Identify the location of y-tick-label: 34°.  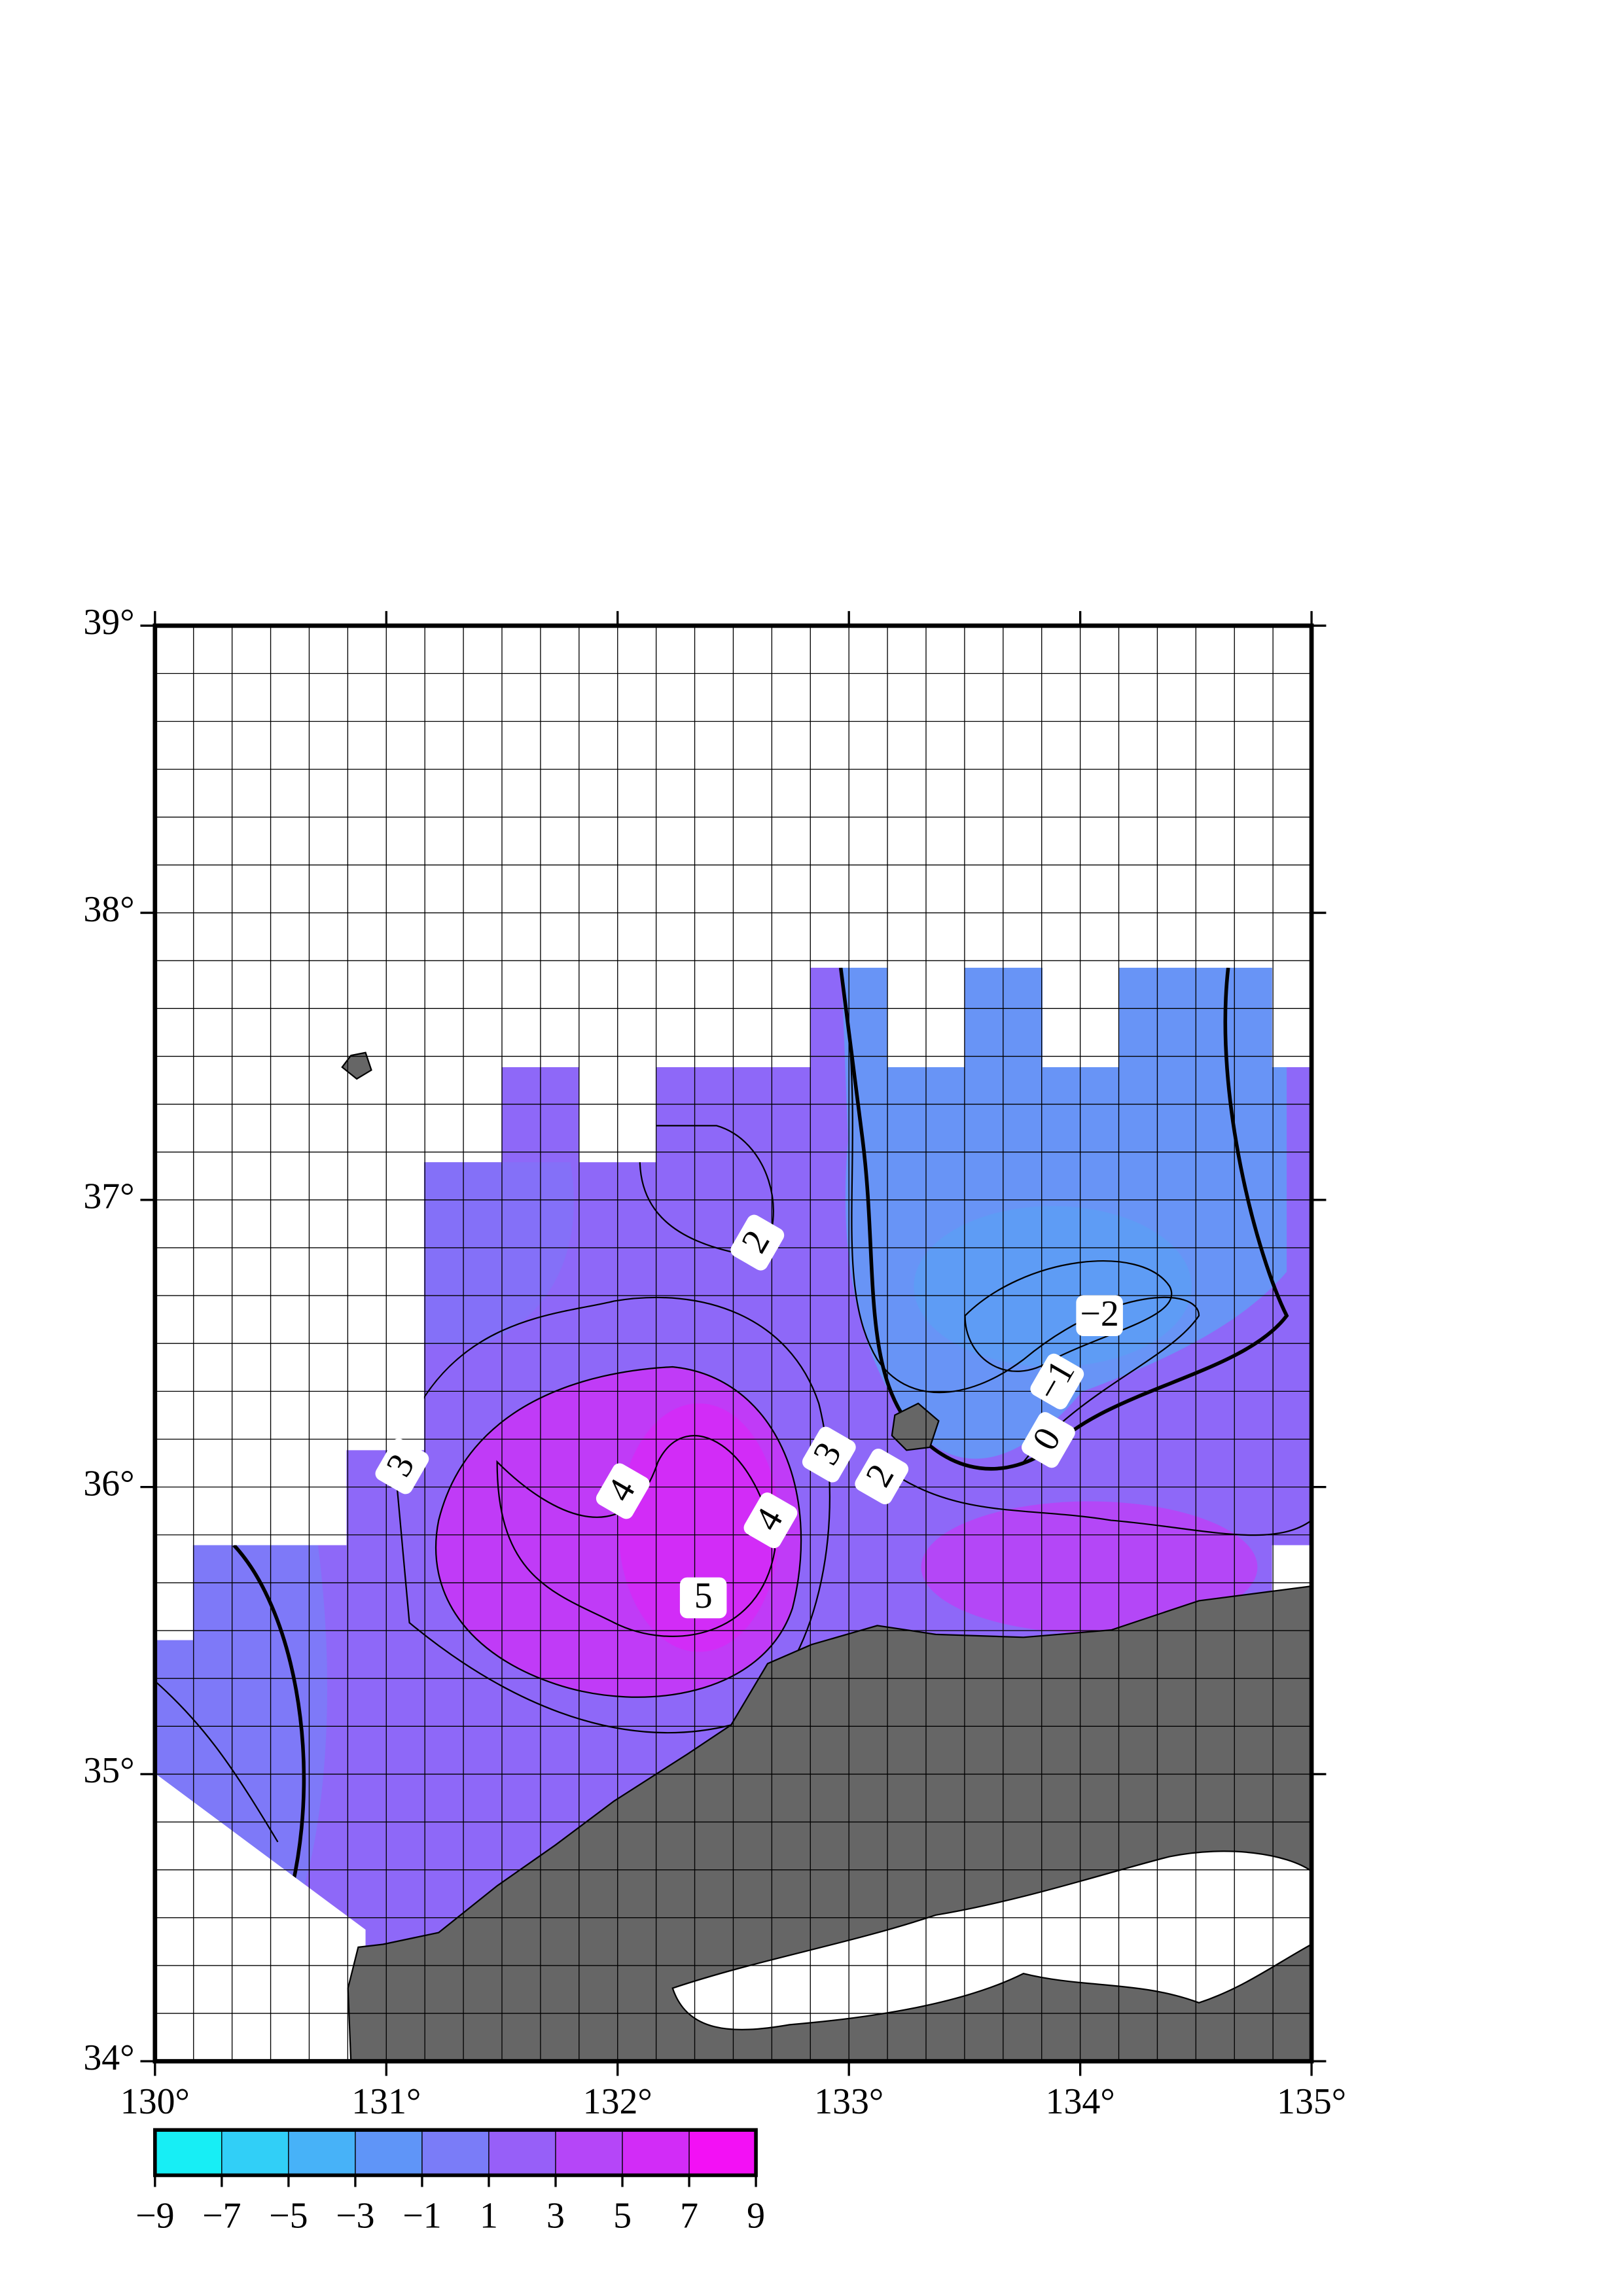
(108, 2058).